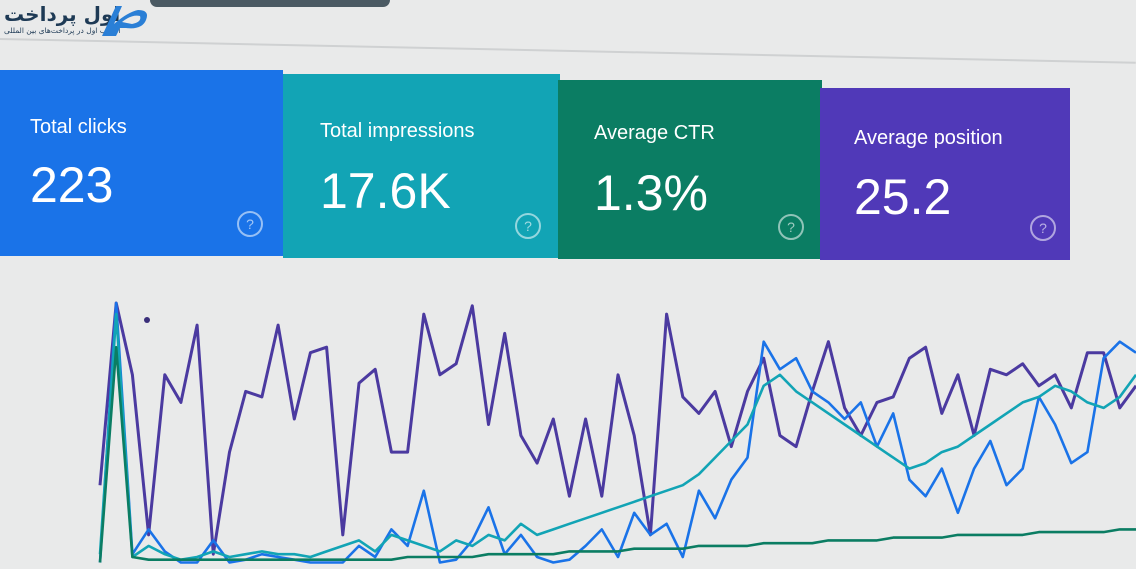 The height and width of the screenshot is (569, 1136). Describe the element at coordinates (62, 30) in the screenshot. I see `logo-subtitle: انتخاب اول در پرداخت‌های بین المللی` at that location.